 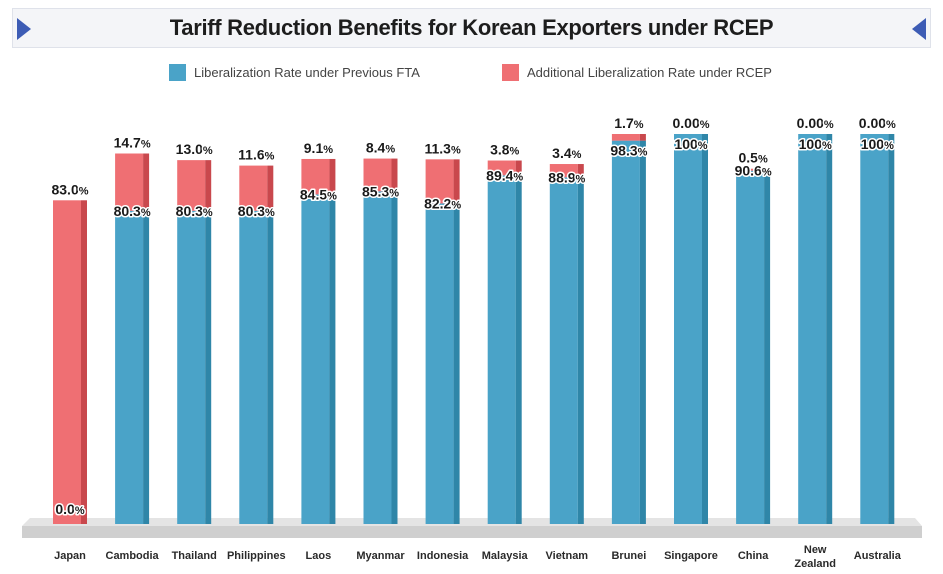 I want to click on bar-rcep-side-brunei, so click(x=642, y=137).